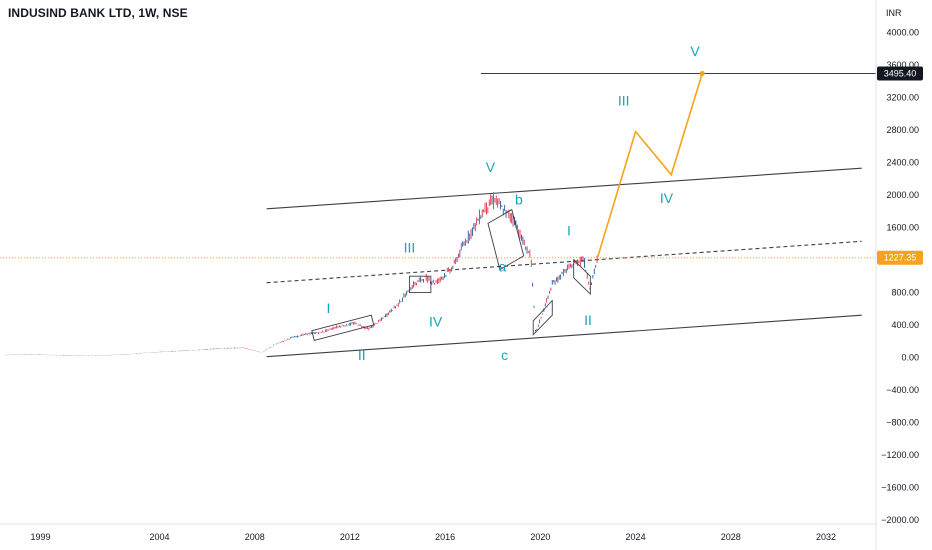 Image resolution: width=932 pixels, height=550 pixels. What do you see at coordinates (564, 336) in the screenshot?
I see `channel-lower-line` at bounding box center [564, 336].